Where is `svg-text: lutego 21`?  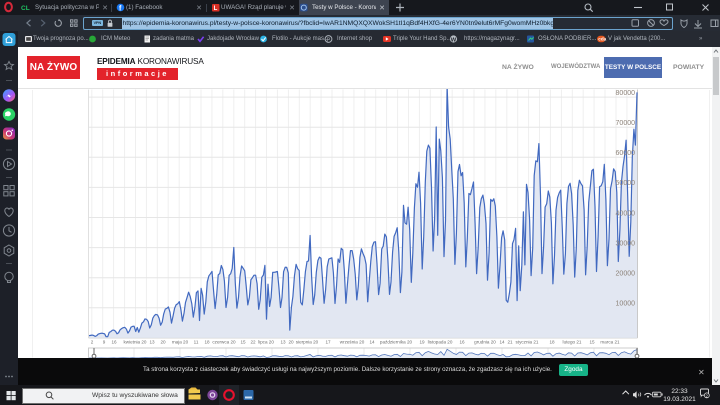 svg-text: lutego 21 is located at coordinates (572, 341).